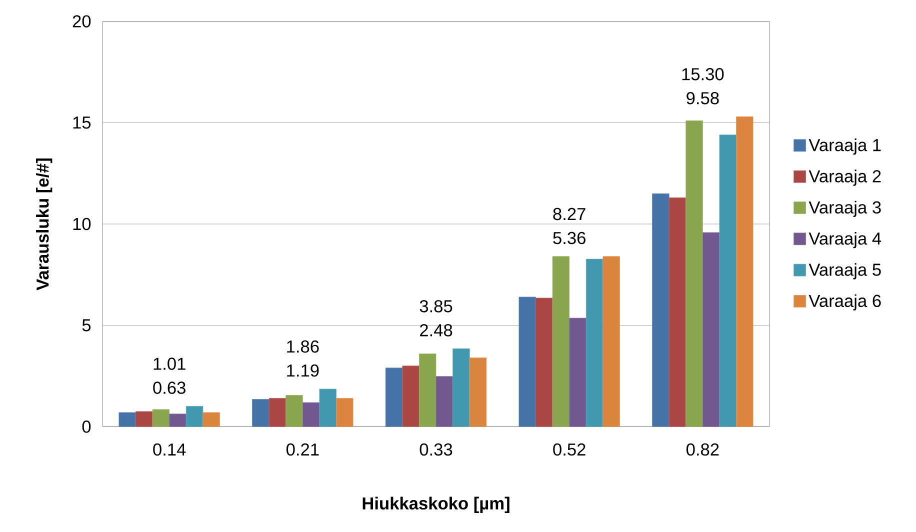  I want to click on y-tick-label: 20, so click(81, 21).